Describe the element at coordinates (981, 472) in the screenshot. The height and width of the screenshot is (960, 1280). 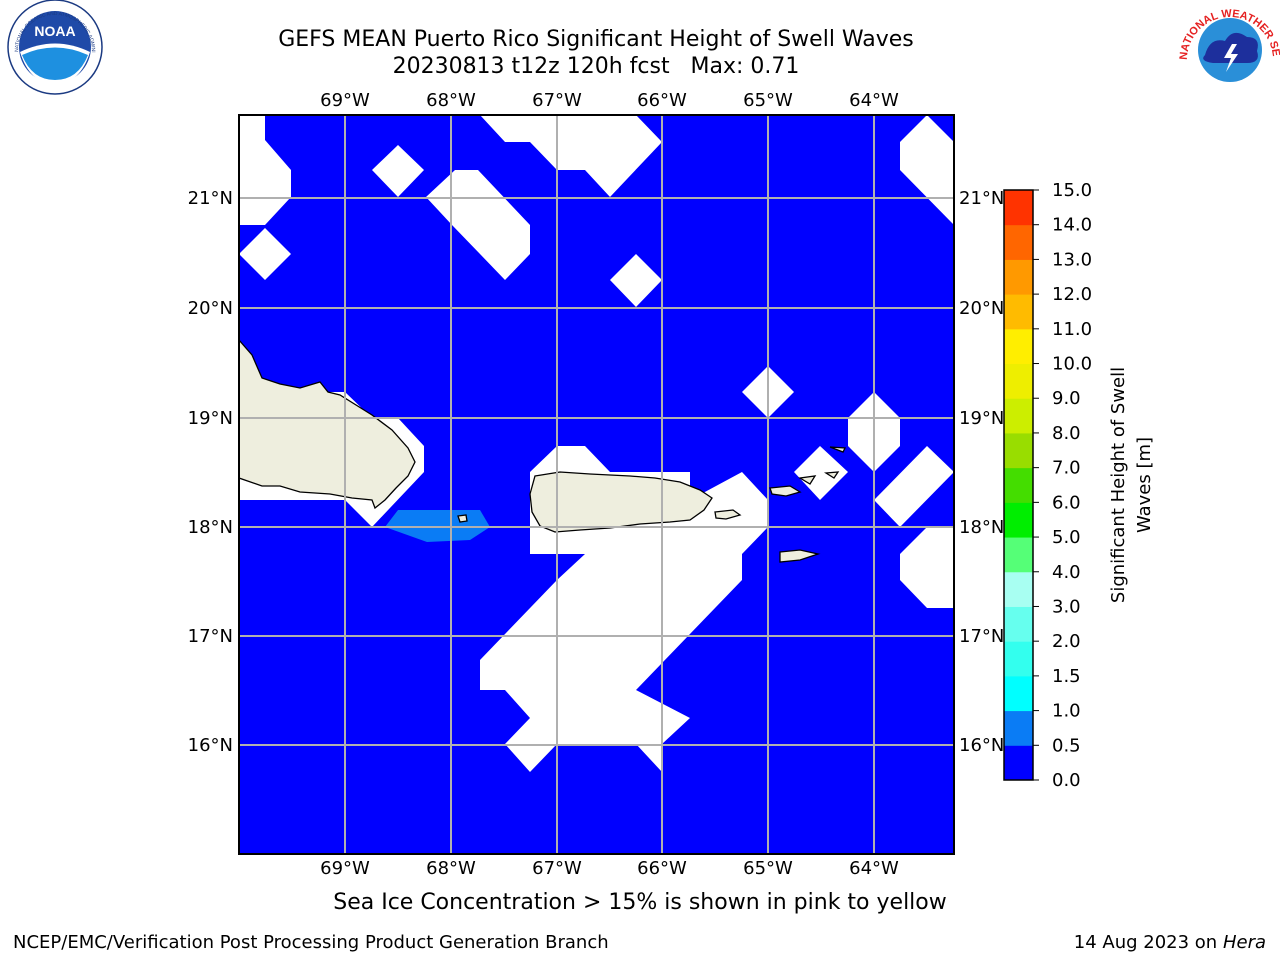
I see `lat-labels-right: 21°N 20°N 19°N 18°N 17°N 16°N` at that location.